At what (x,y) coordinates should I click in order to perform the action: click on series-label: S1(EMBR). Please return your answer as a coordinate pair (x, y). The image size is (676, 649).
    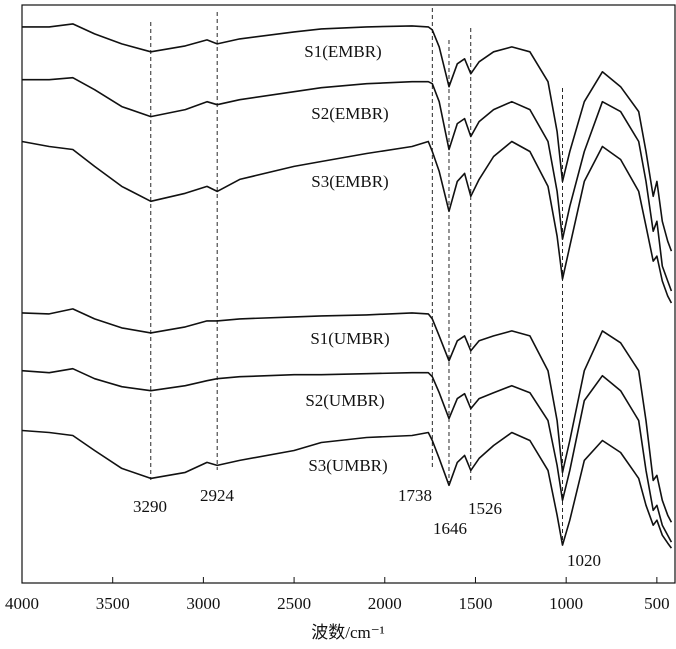
    Looking at the image, I should click on (342, 51).